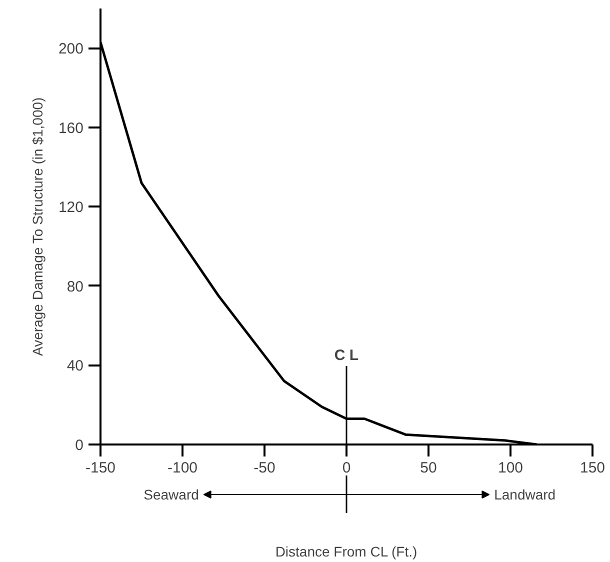  What do you see at coordinates (346, 552) in the screenshot?
I see `x-axis-title: Distance From CL (Ft.)` at bounding box center [346, 552].